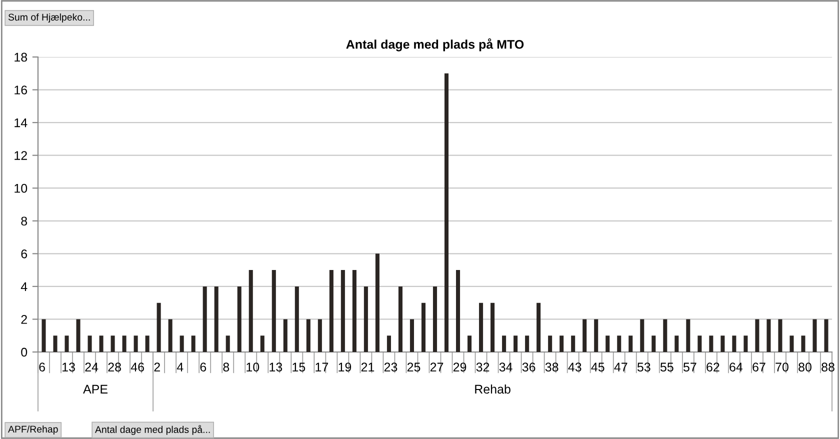 This screenshot has width=840, height=439. What do you see at coordinates (529, 367) in the screenshot?
I see `x-tick-label: 36` at bounding box center [529, 367].